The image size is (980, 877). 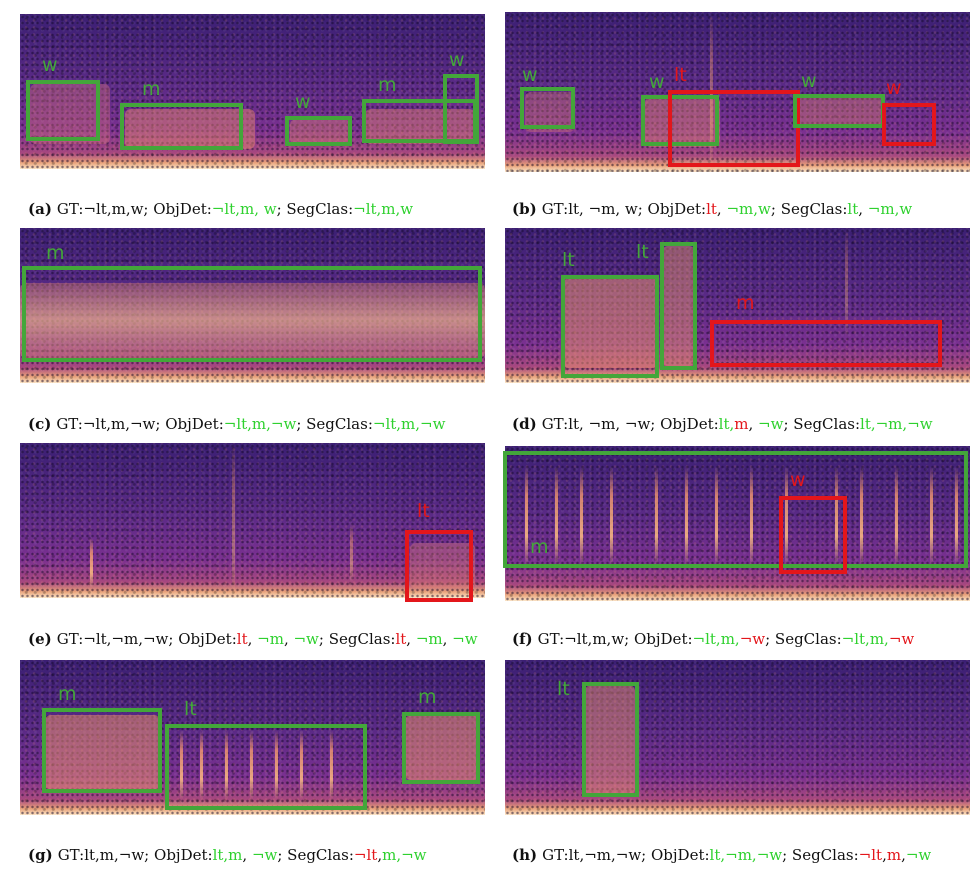 I want to click on caption-ground-truth: GT:¬lt,m,¬w;, so click(x=111, y=424).